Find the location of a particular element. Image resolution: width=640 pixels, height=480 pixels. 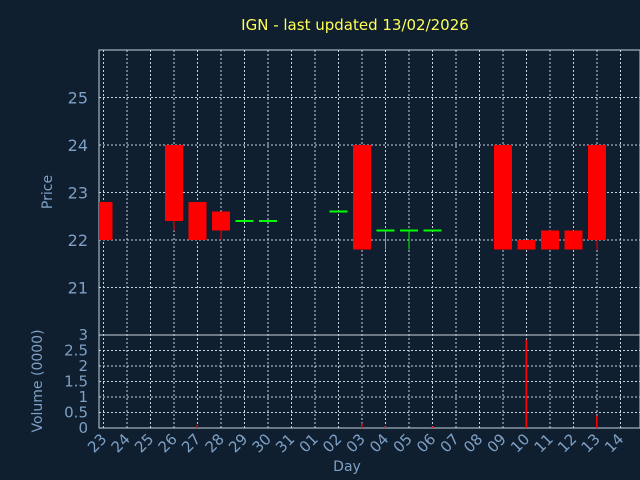

x-tick-label: 23 is located at coordinates (97, 443).